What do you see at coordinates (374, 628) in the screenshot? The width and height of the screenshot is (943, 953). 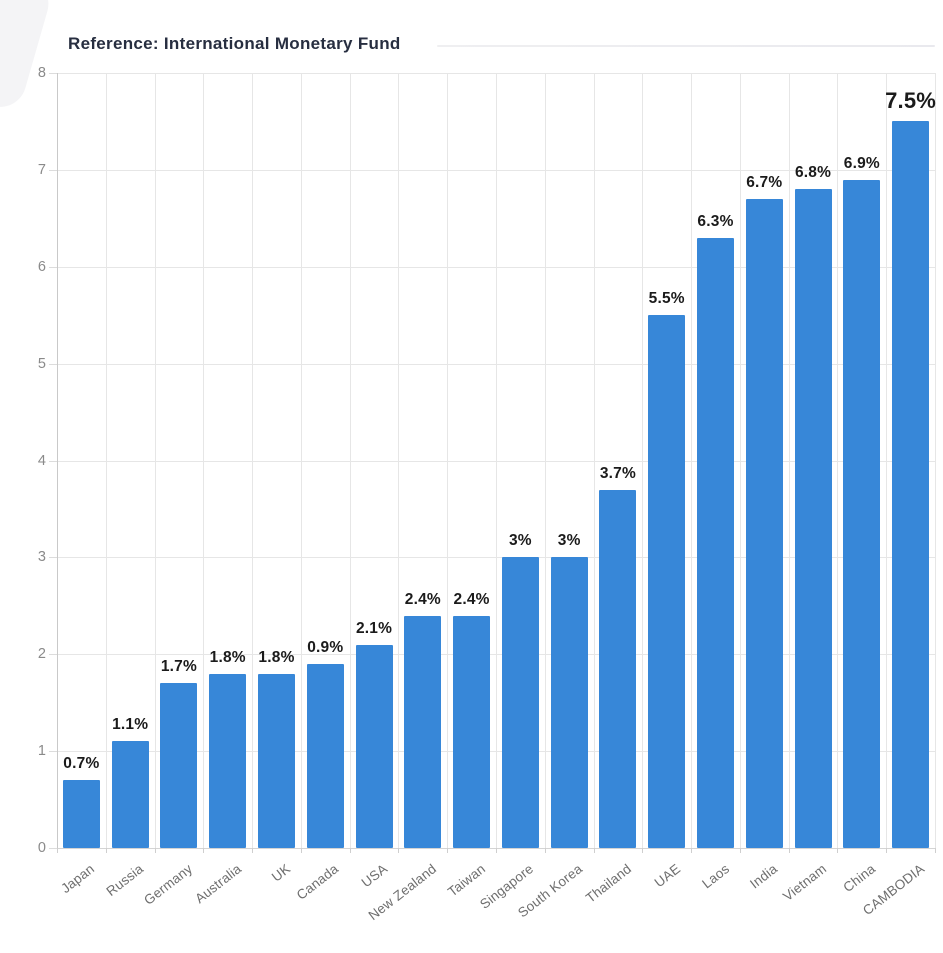 I see `bar-value-label: 2.1%` at bounding box center [374, 628].